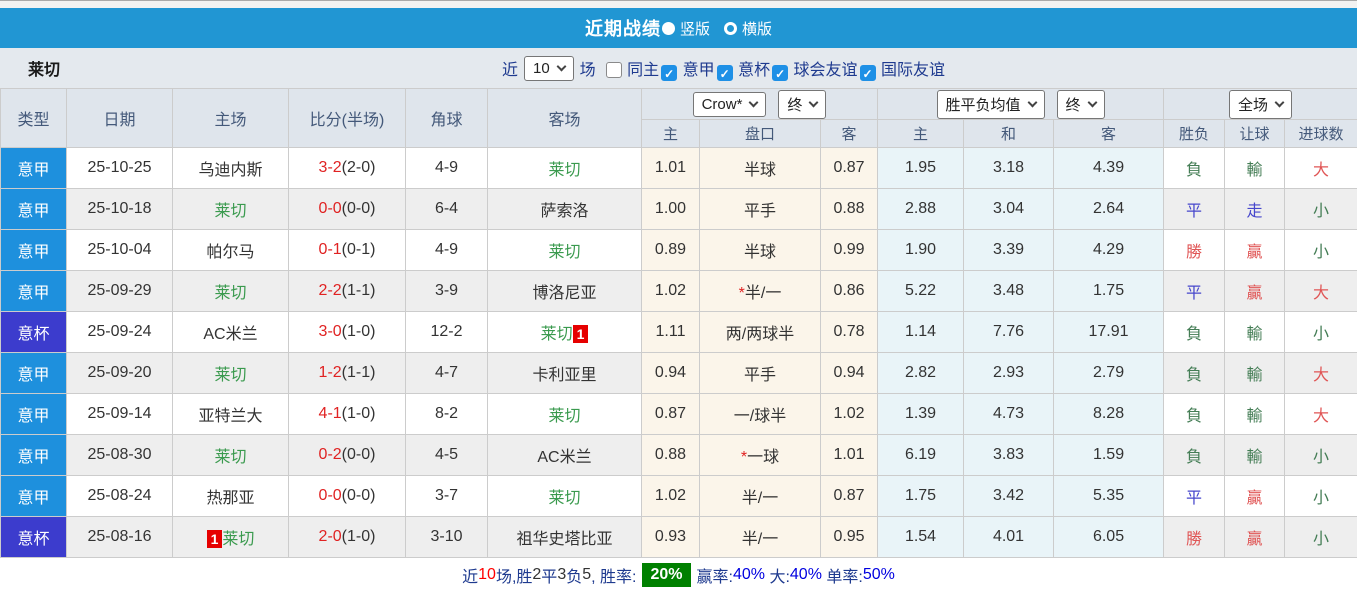 The width and height of the screenshot is (1357, 592). I want to click on home-team-cell: 帕尔马, so click(231, 250).